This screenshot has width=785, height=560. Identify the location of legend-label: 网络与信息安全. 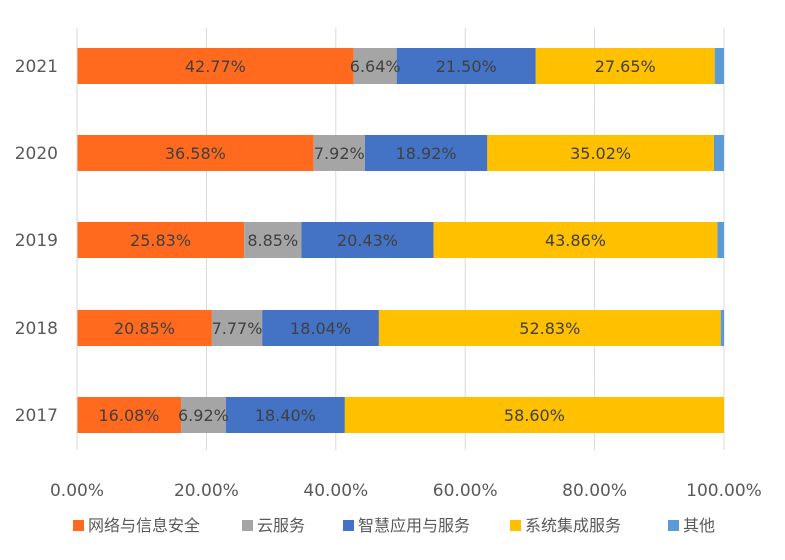
(144, 525).